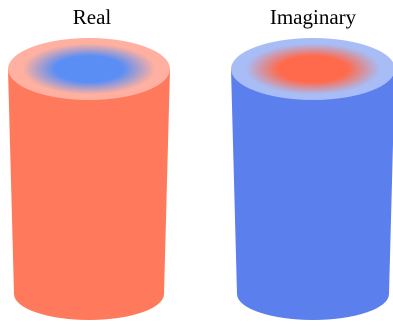  Describe the element at coordinates (312, 69) in the screenshot. I see `imaginary-cylinder-top` at that location.